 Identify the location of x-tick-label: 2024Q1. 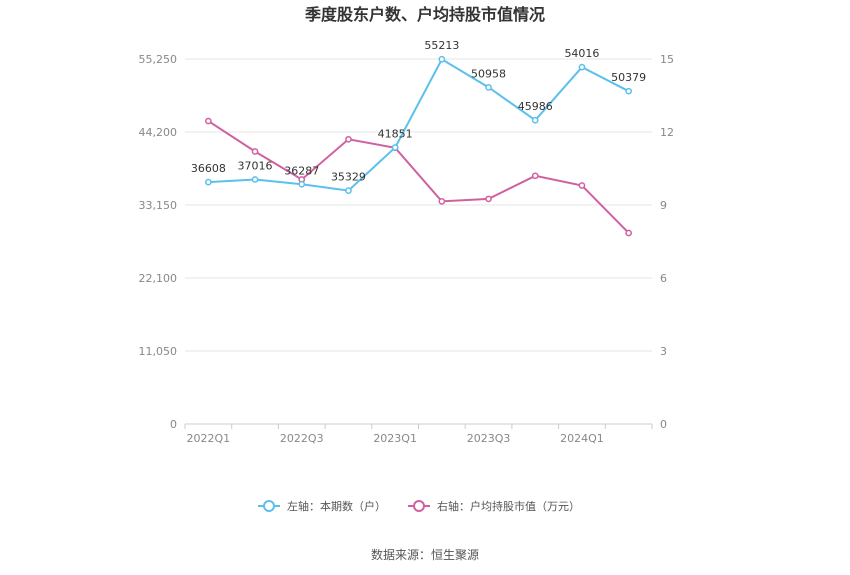
(582, 438).